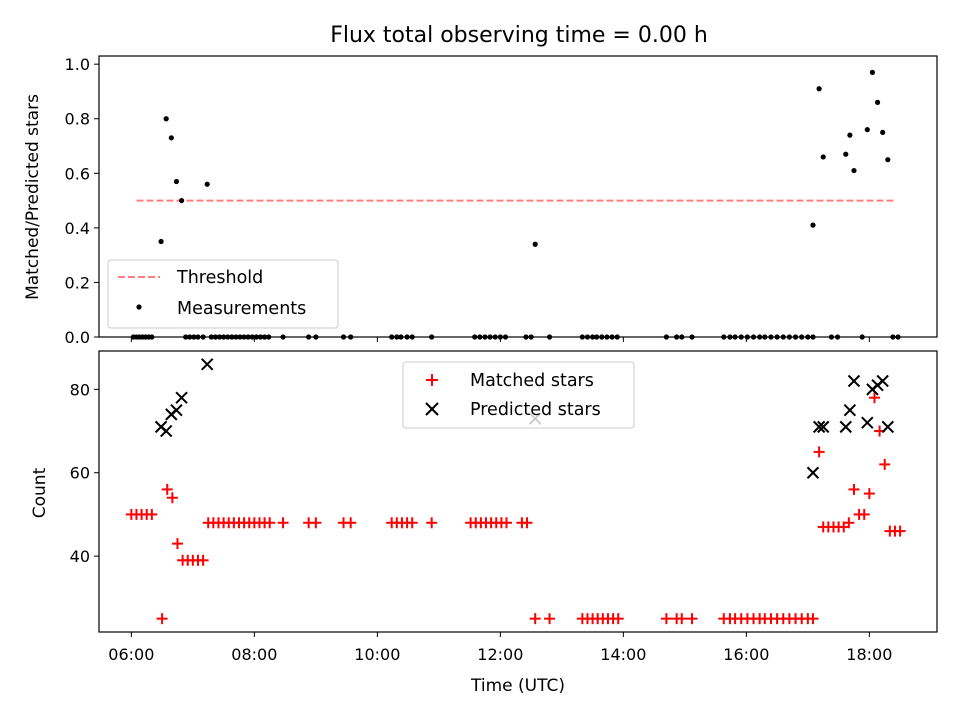 Image resolution: width=960 pixels, height=720 pixels. What do you see at coordinates (131, 654) in the screenshot?
I see `bottom-xtick-label: 06:00` at bounding box center [131, 654].